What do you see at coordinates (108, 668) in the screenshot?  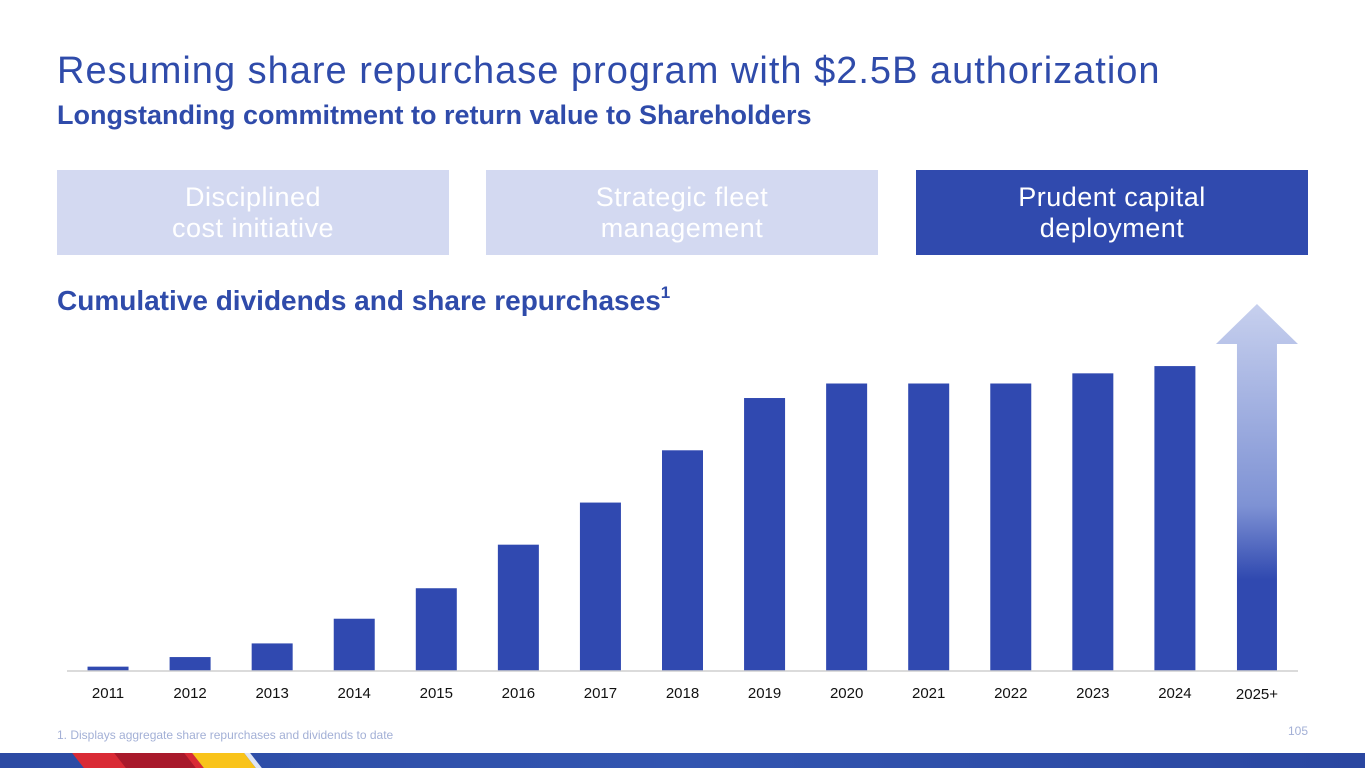 I see `bar-2011` at bounding box center [108, 668].